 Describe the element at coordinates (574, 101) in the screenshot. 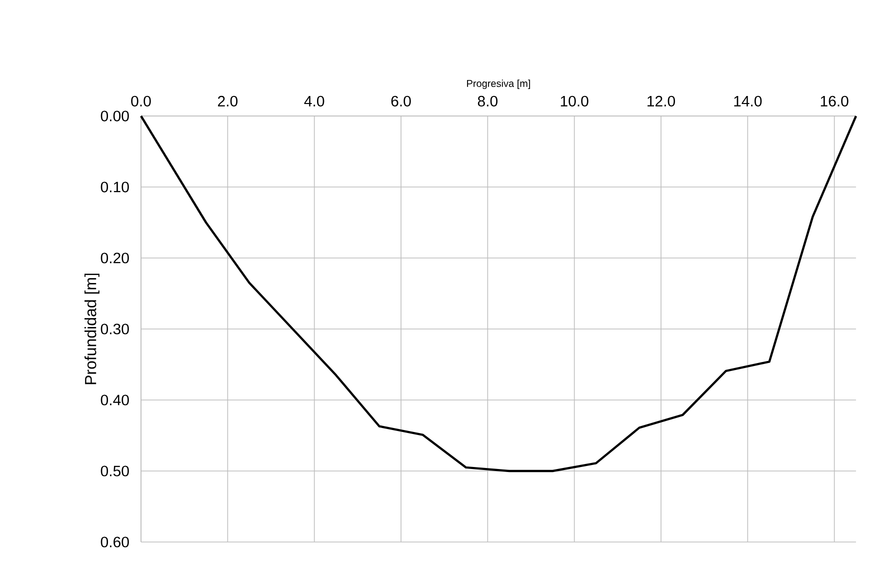

I see `x-tick-label: 10.0` at that location.